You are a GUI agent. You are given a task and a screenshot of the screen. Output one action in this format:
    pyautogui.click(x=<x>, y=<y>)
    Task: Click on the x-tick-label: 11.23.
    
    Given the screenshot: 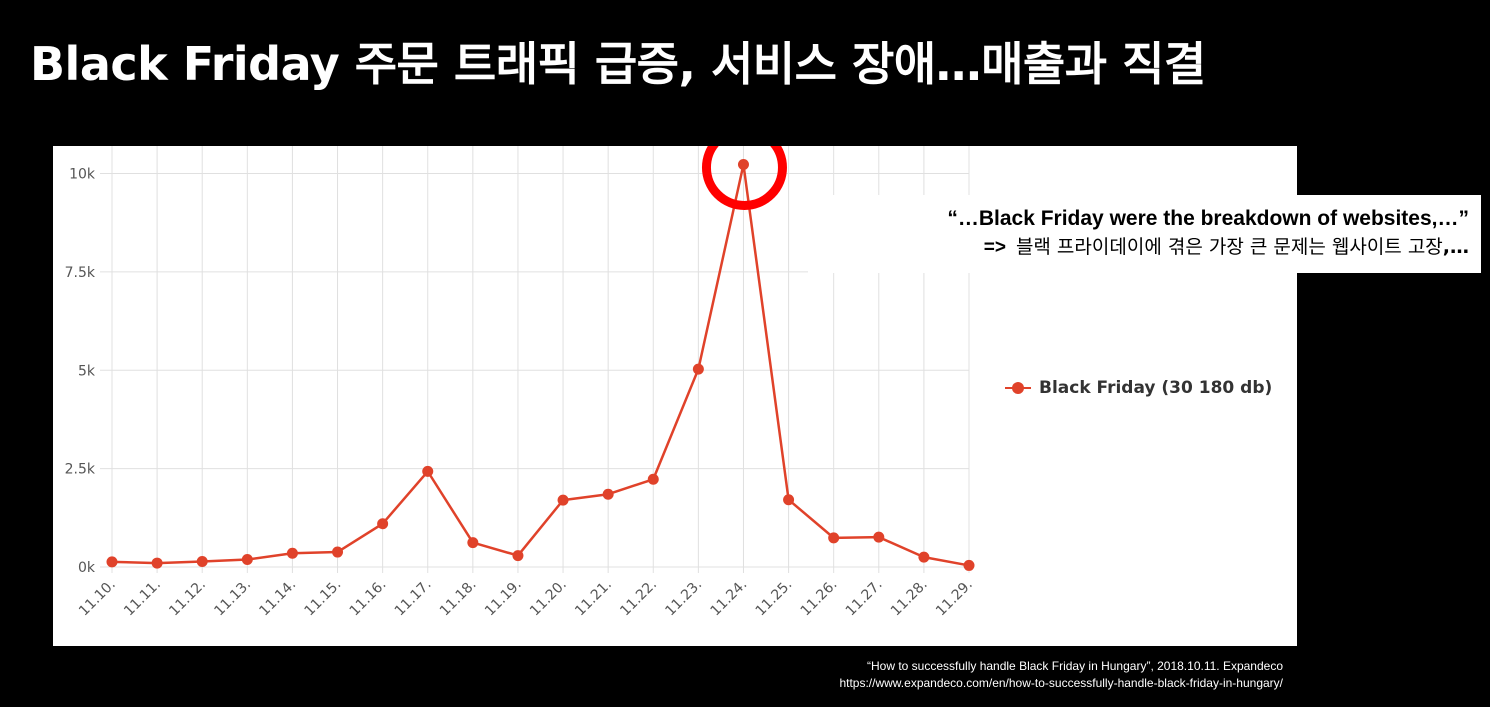 What is the action you would take?
    pyautogui.click(x=683, y=598)
    